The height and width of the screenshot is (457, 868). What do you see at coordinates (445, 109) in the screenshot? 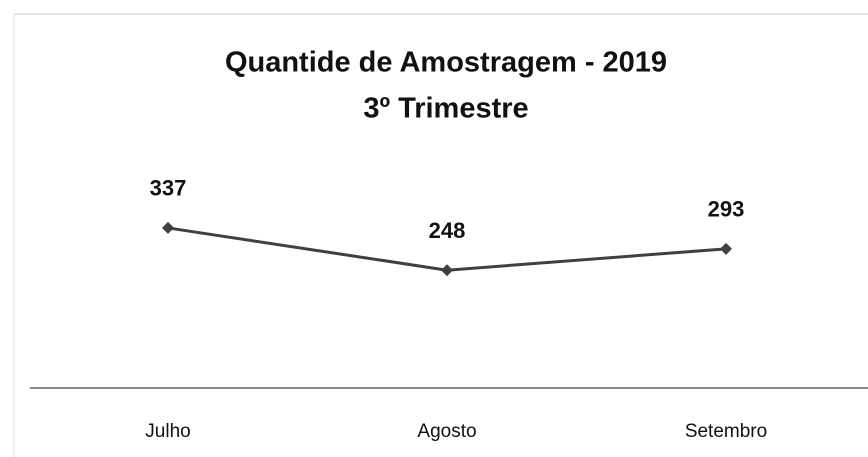
I see `chart-subtitle: 3º Trimestre` at bounding box center [445, 109].